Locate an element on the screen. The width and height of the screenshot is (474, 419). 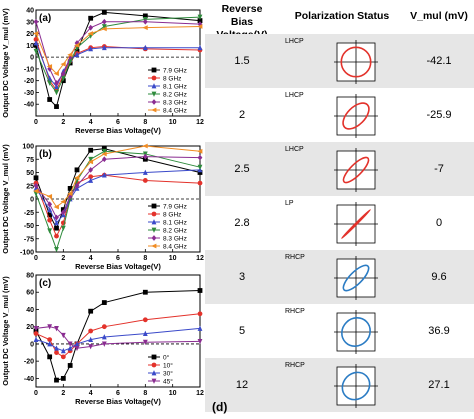
y-tick-label: -50 is located at coordinates (29, 226).